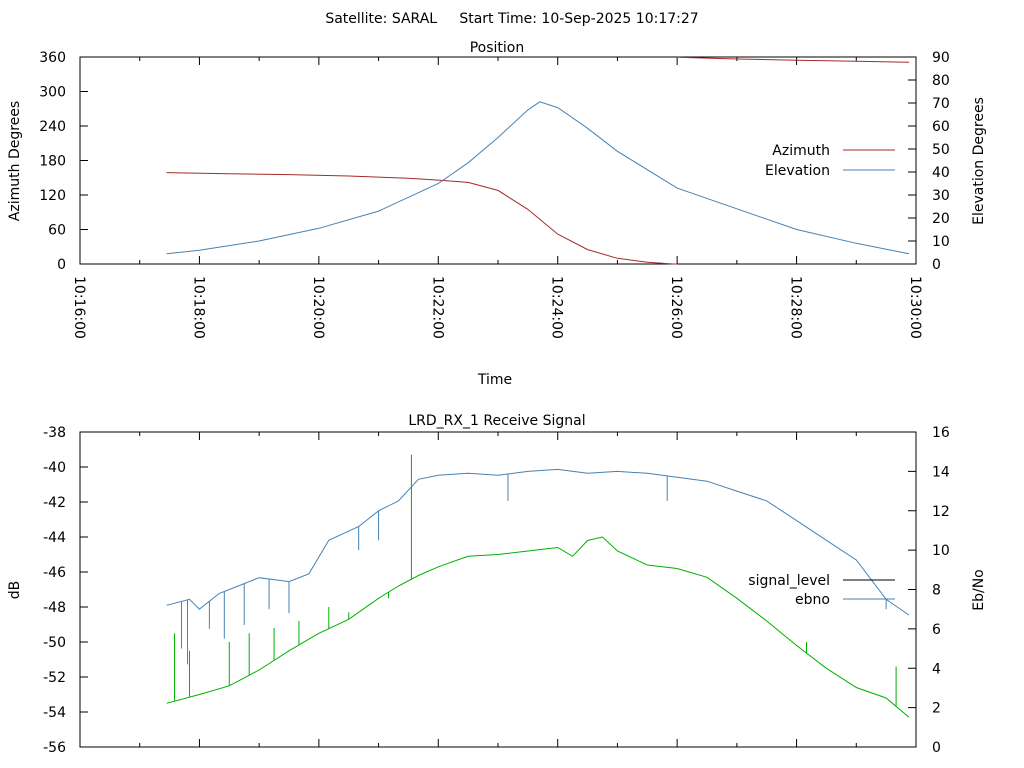 Image resolution: width=1024 pixels, height=768 pixels. I want to click on x-tick-label: 10:20:00, so click(318, 307).